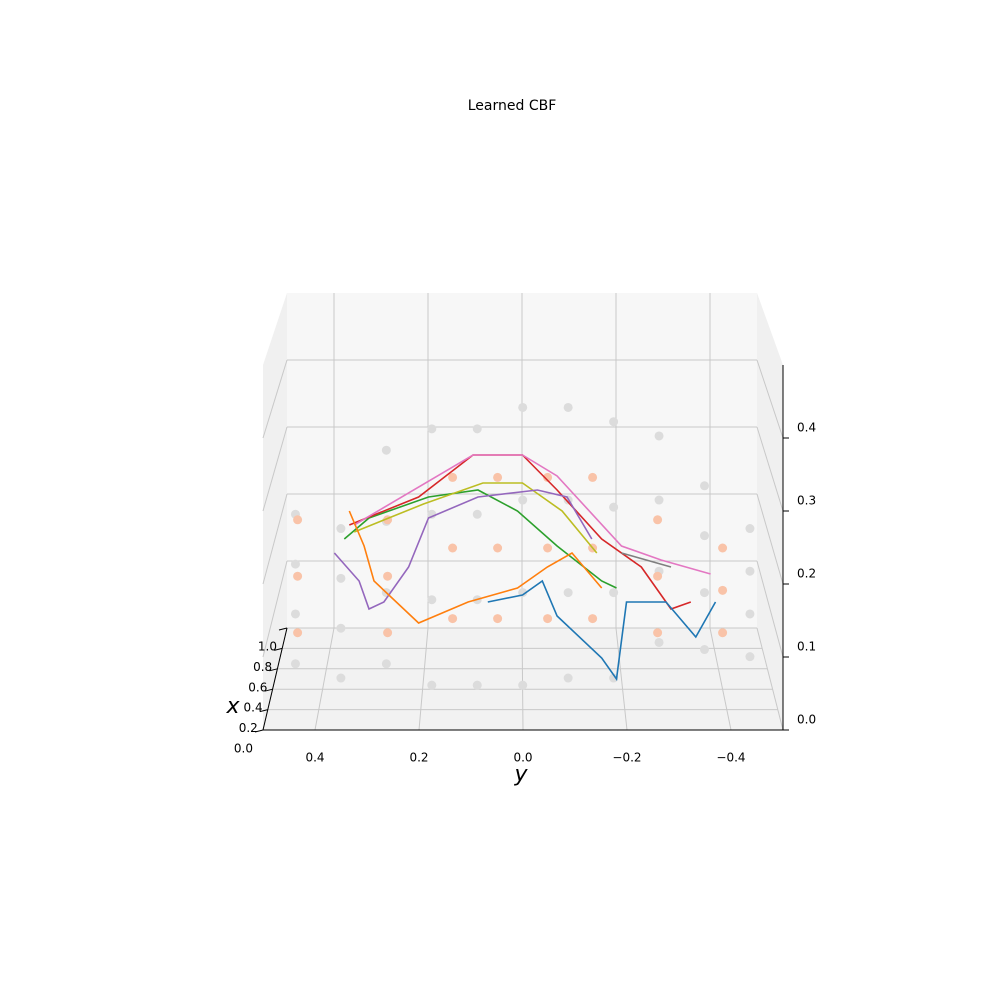  I want to click on x-tick-label: 1.0, so click(267, 647).